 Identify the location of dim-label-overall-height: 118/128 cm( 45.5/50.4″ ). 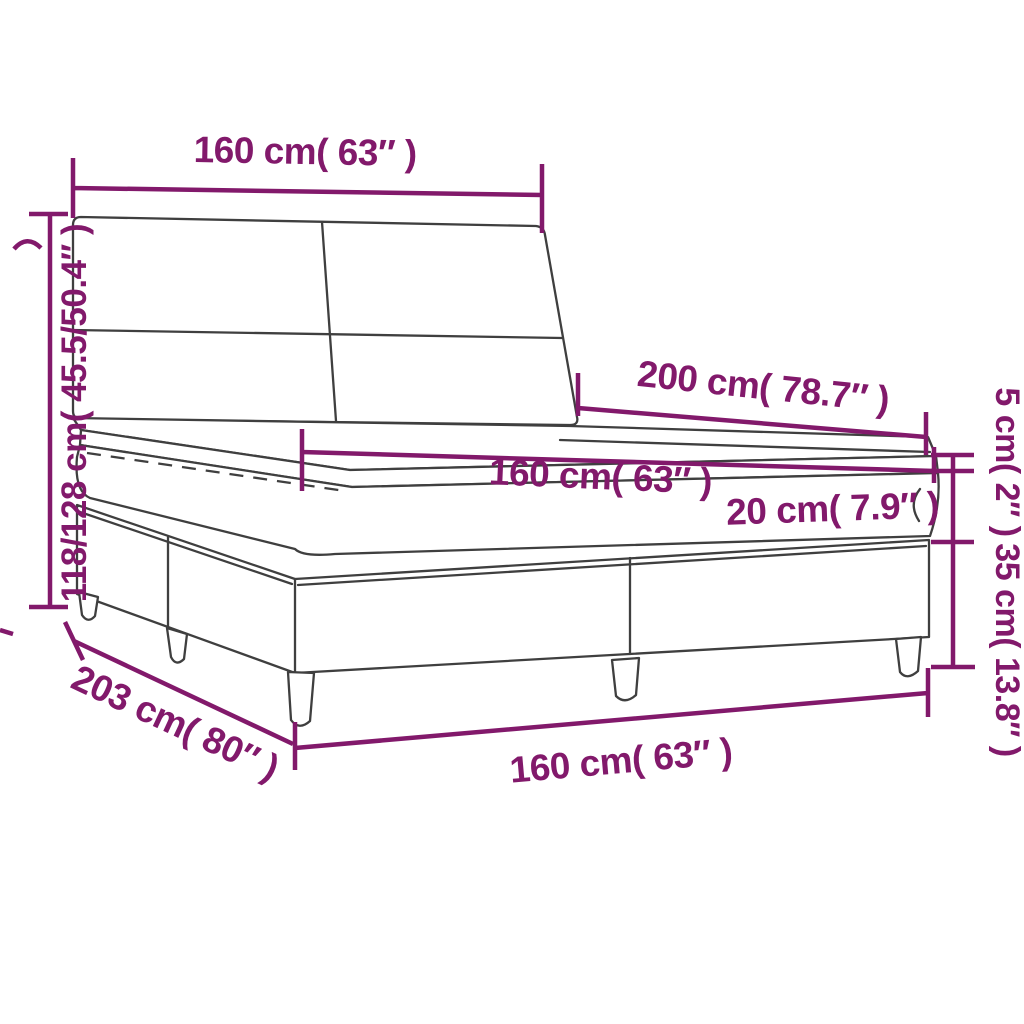
(74, 413).